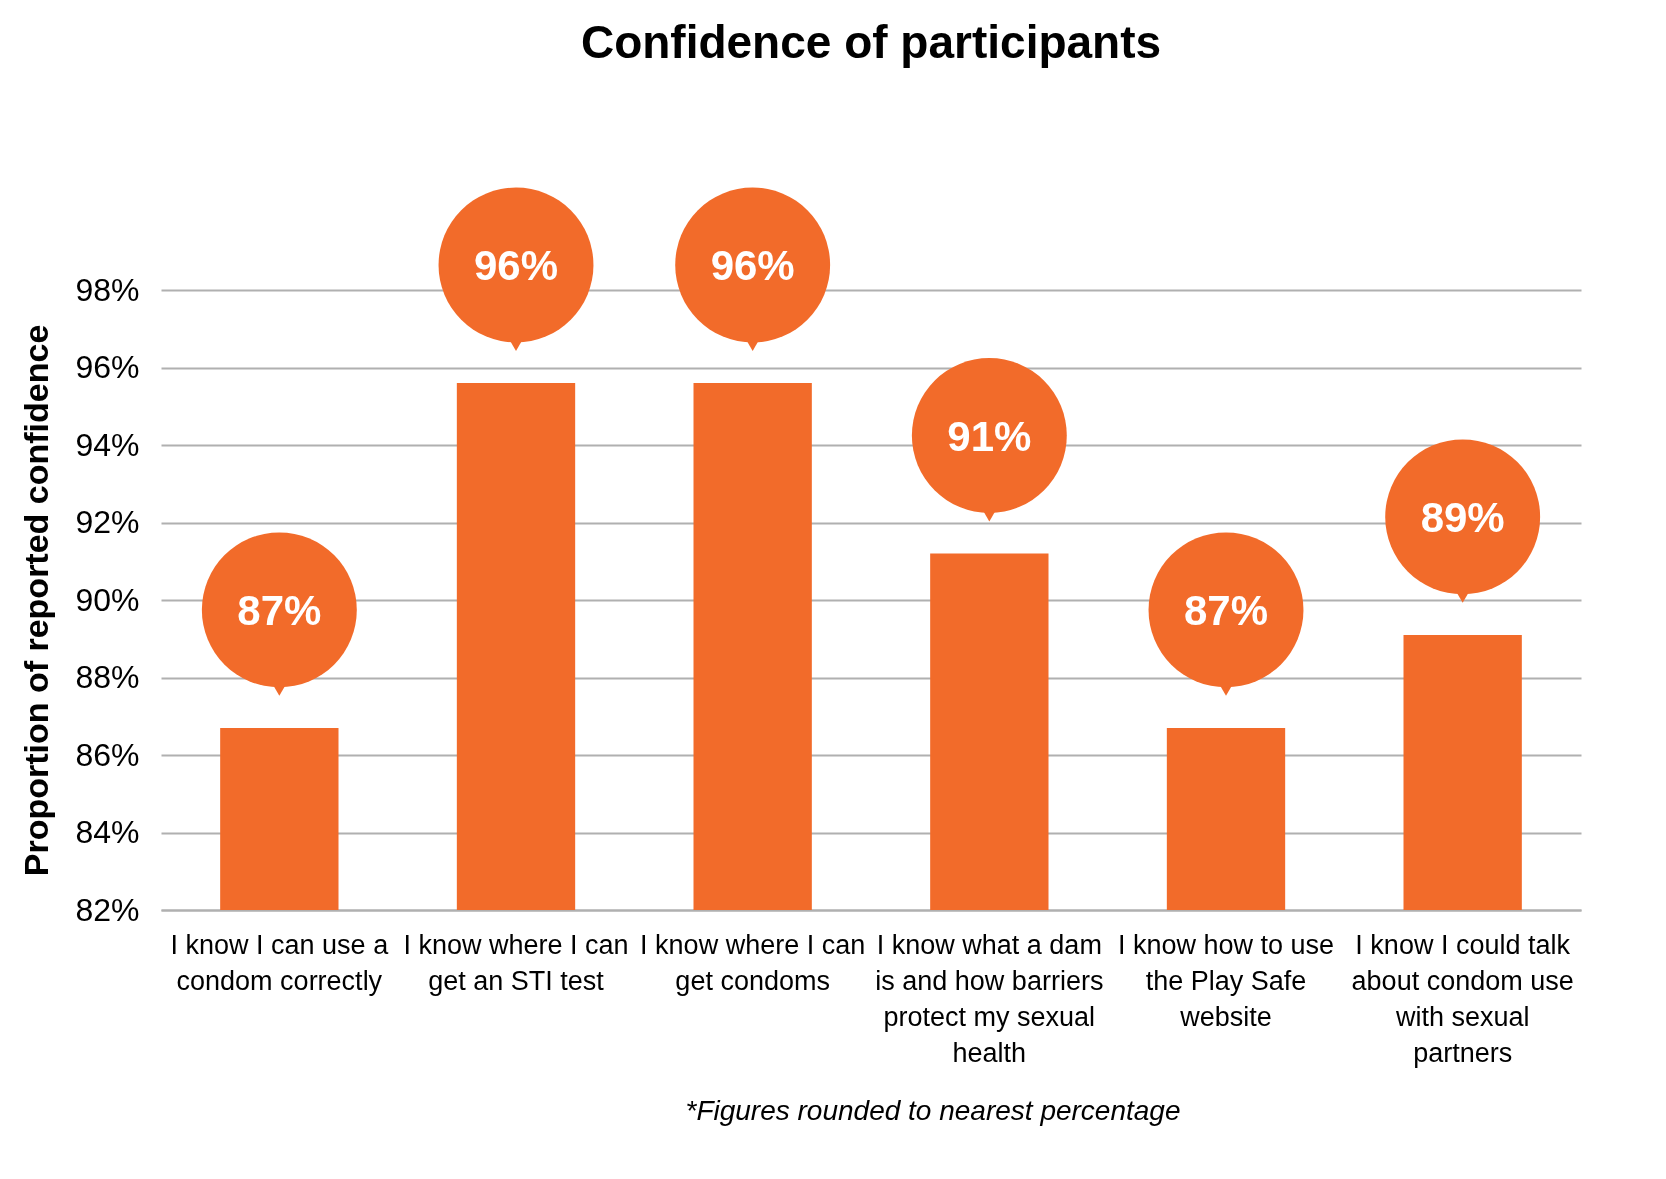 The height and width of the screenshot is (1179, 1666). Describe the element at coordinates (989, 998) in the screenshot. I see `x-tick-label: I know what a dam is and how barriers protect my sexual health` at that location.